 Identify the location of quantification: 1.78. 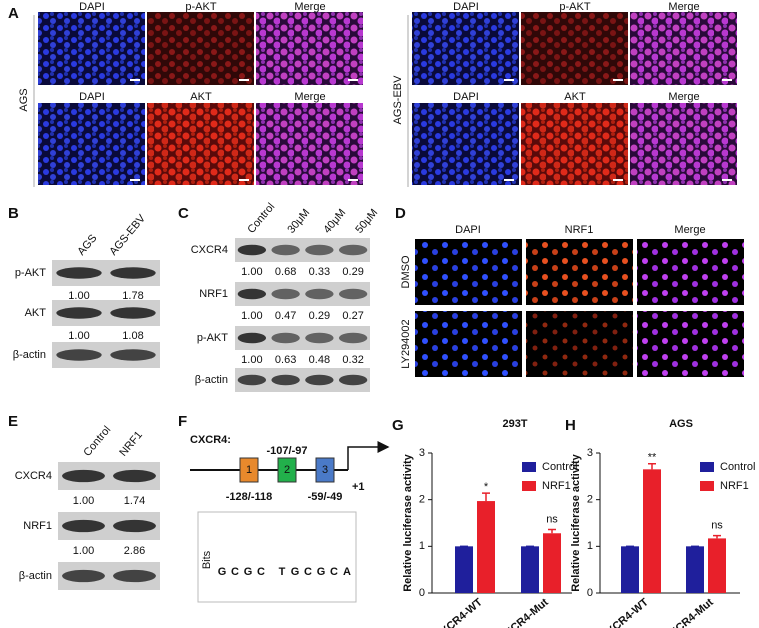
(132, 296).